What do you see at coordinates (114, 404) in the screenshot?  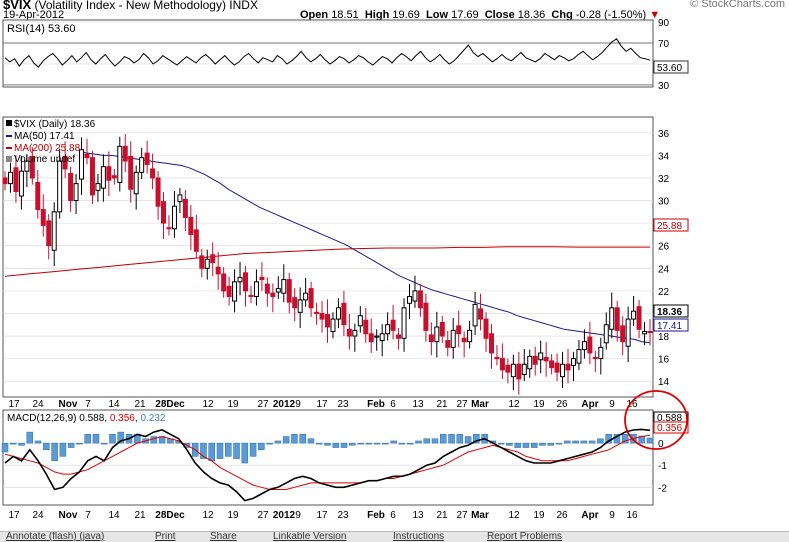 I see `x-tick-label: 14` at bounding box center [114, 404].